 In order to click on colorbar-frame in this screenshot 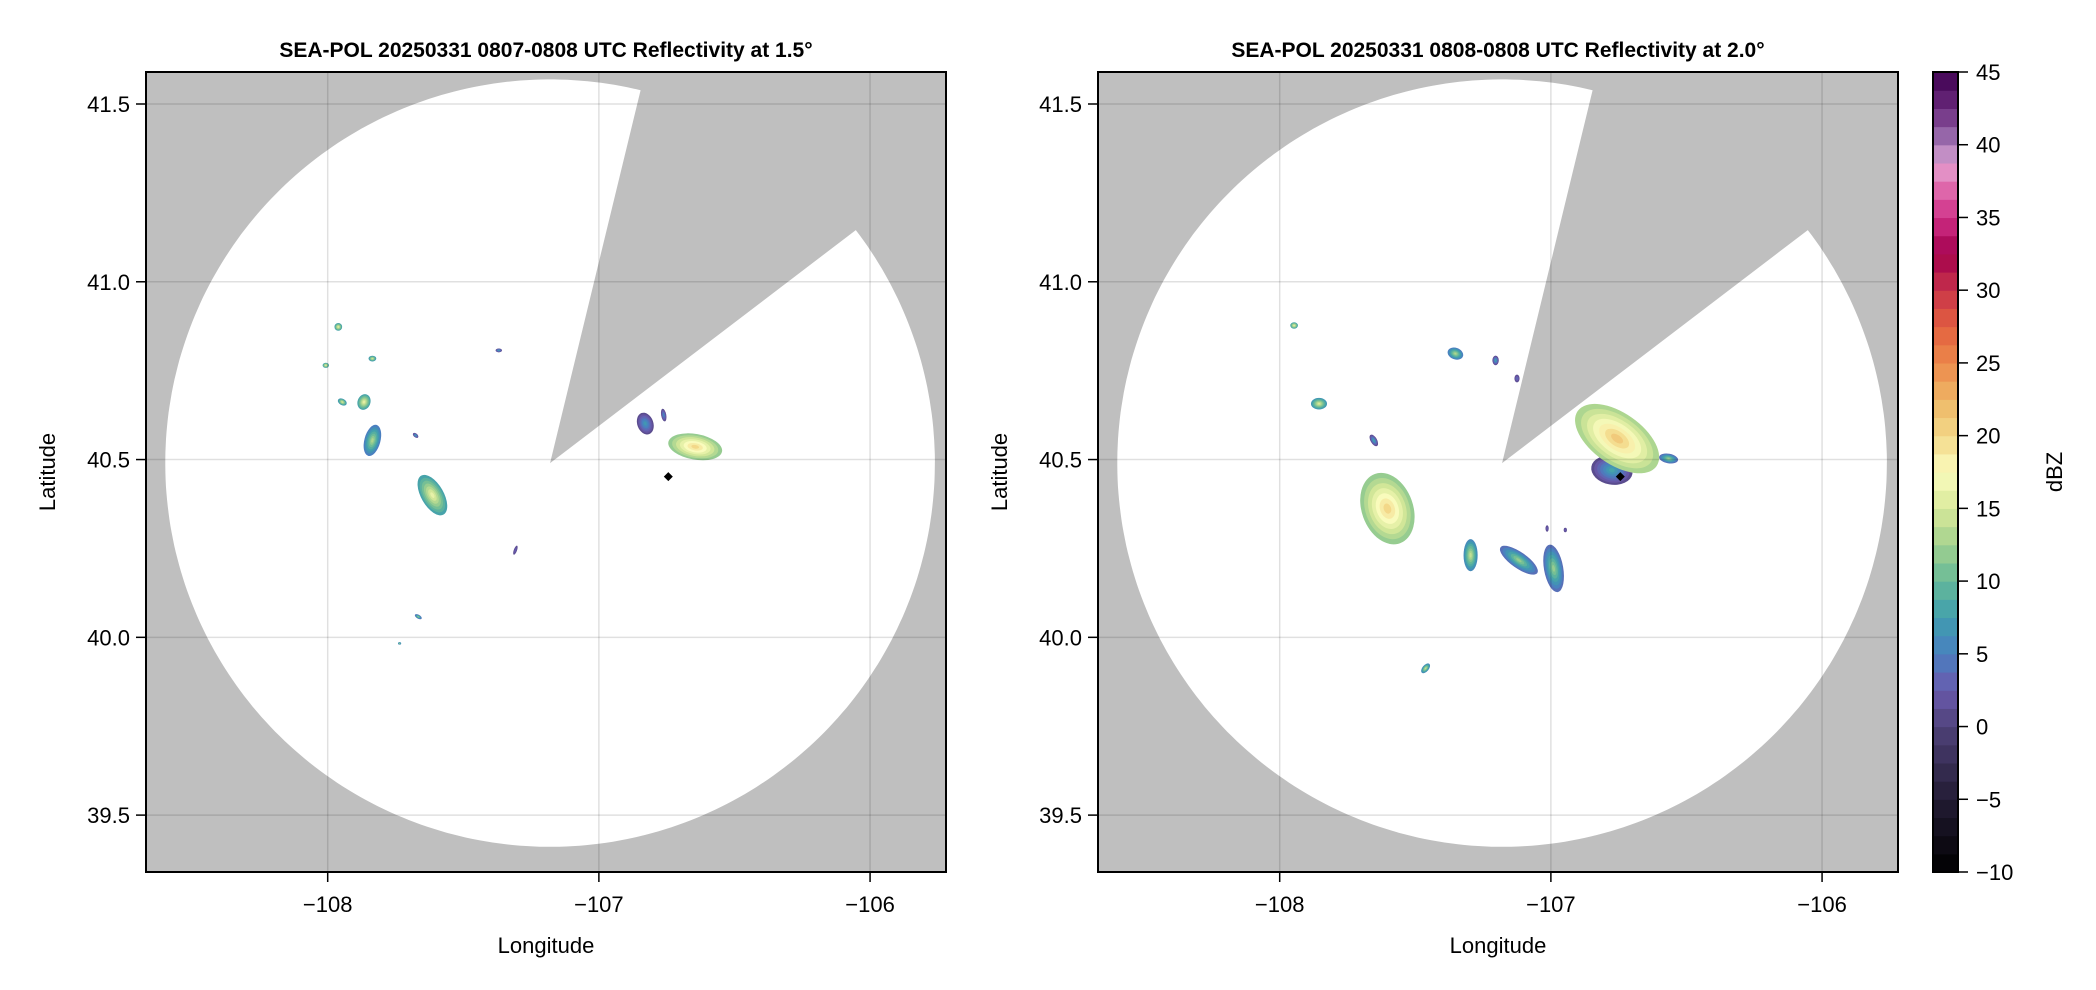, I will do `click(1945, 472)`.